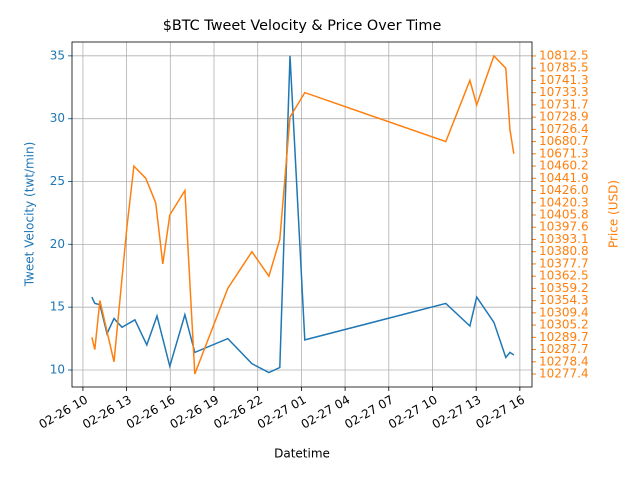 The image size is (640, 480). What do you see at coordinates (57, 181) in the screenshot?
I see `y-tick-label: 25` at bounding box center [57, 181].